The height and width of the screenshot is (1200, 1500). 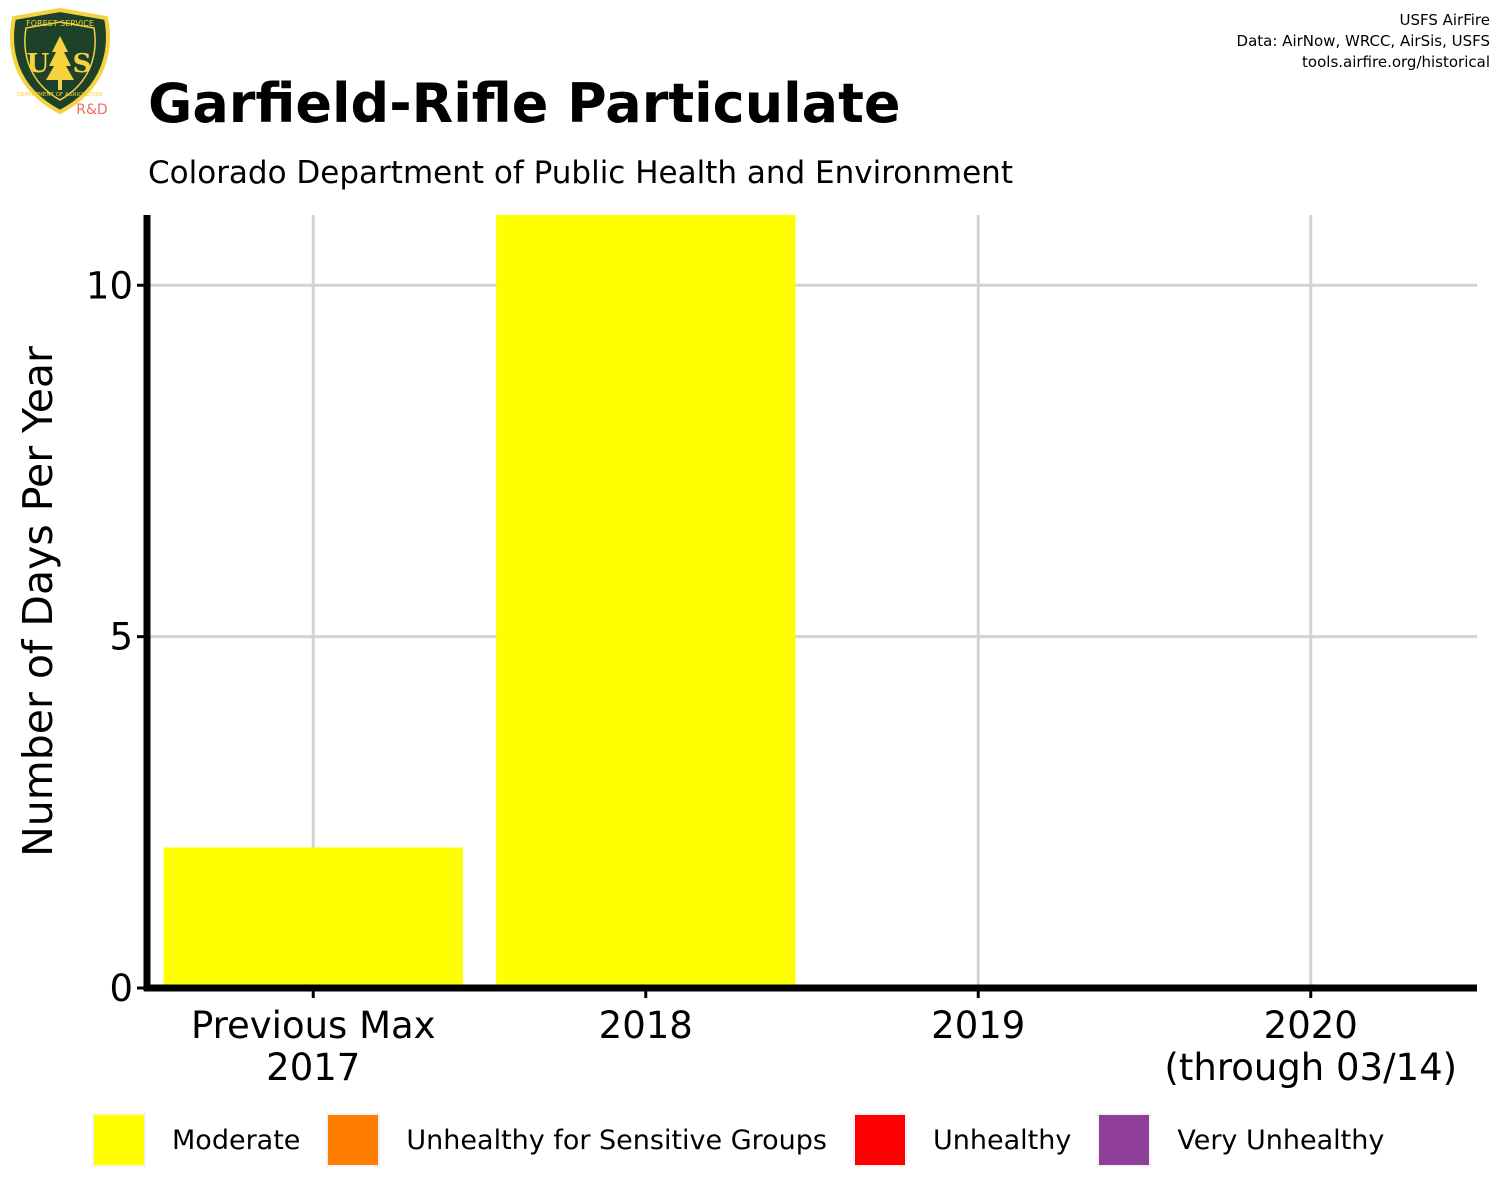 What do you see at coordinates (1002, 1140) in the screenshot?
I see `legend-label: Unhealthy` at bounding box center [1002, 1140].